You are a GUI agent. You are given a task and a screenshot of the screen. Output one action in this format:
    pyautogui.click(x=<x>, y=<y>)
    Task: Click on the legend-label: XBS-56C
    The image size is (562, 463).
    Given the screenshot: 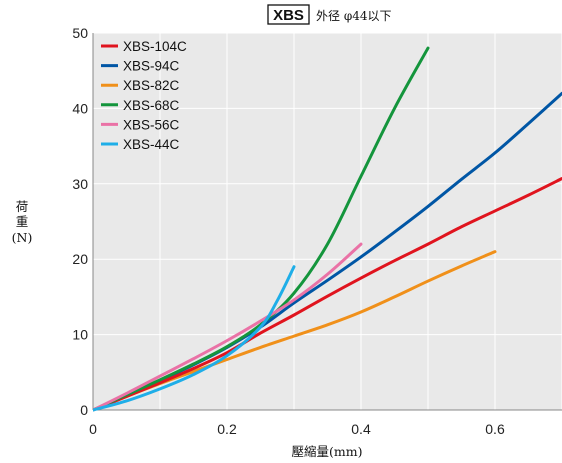 What is the action you would take?
    pyautogui.click(x=151, y=124)
    